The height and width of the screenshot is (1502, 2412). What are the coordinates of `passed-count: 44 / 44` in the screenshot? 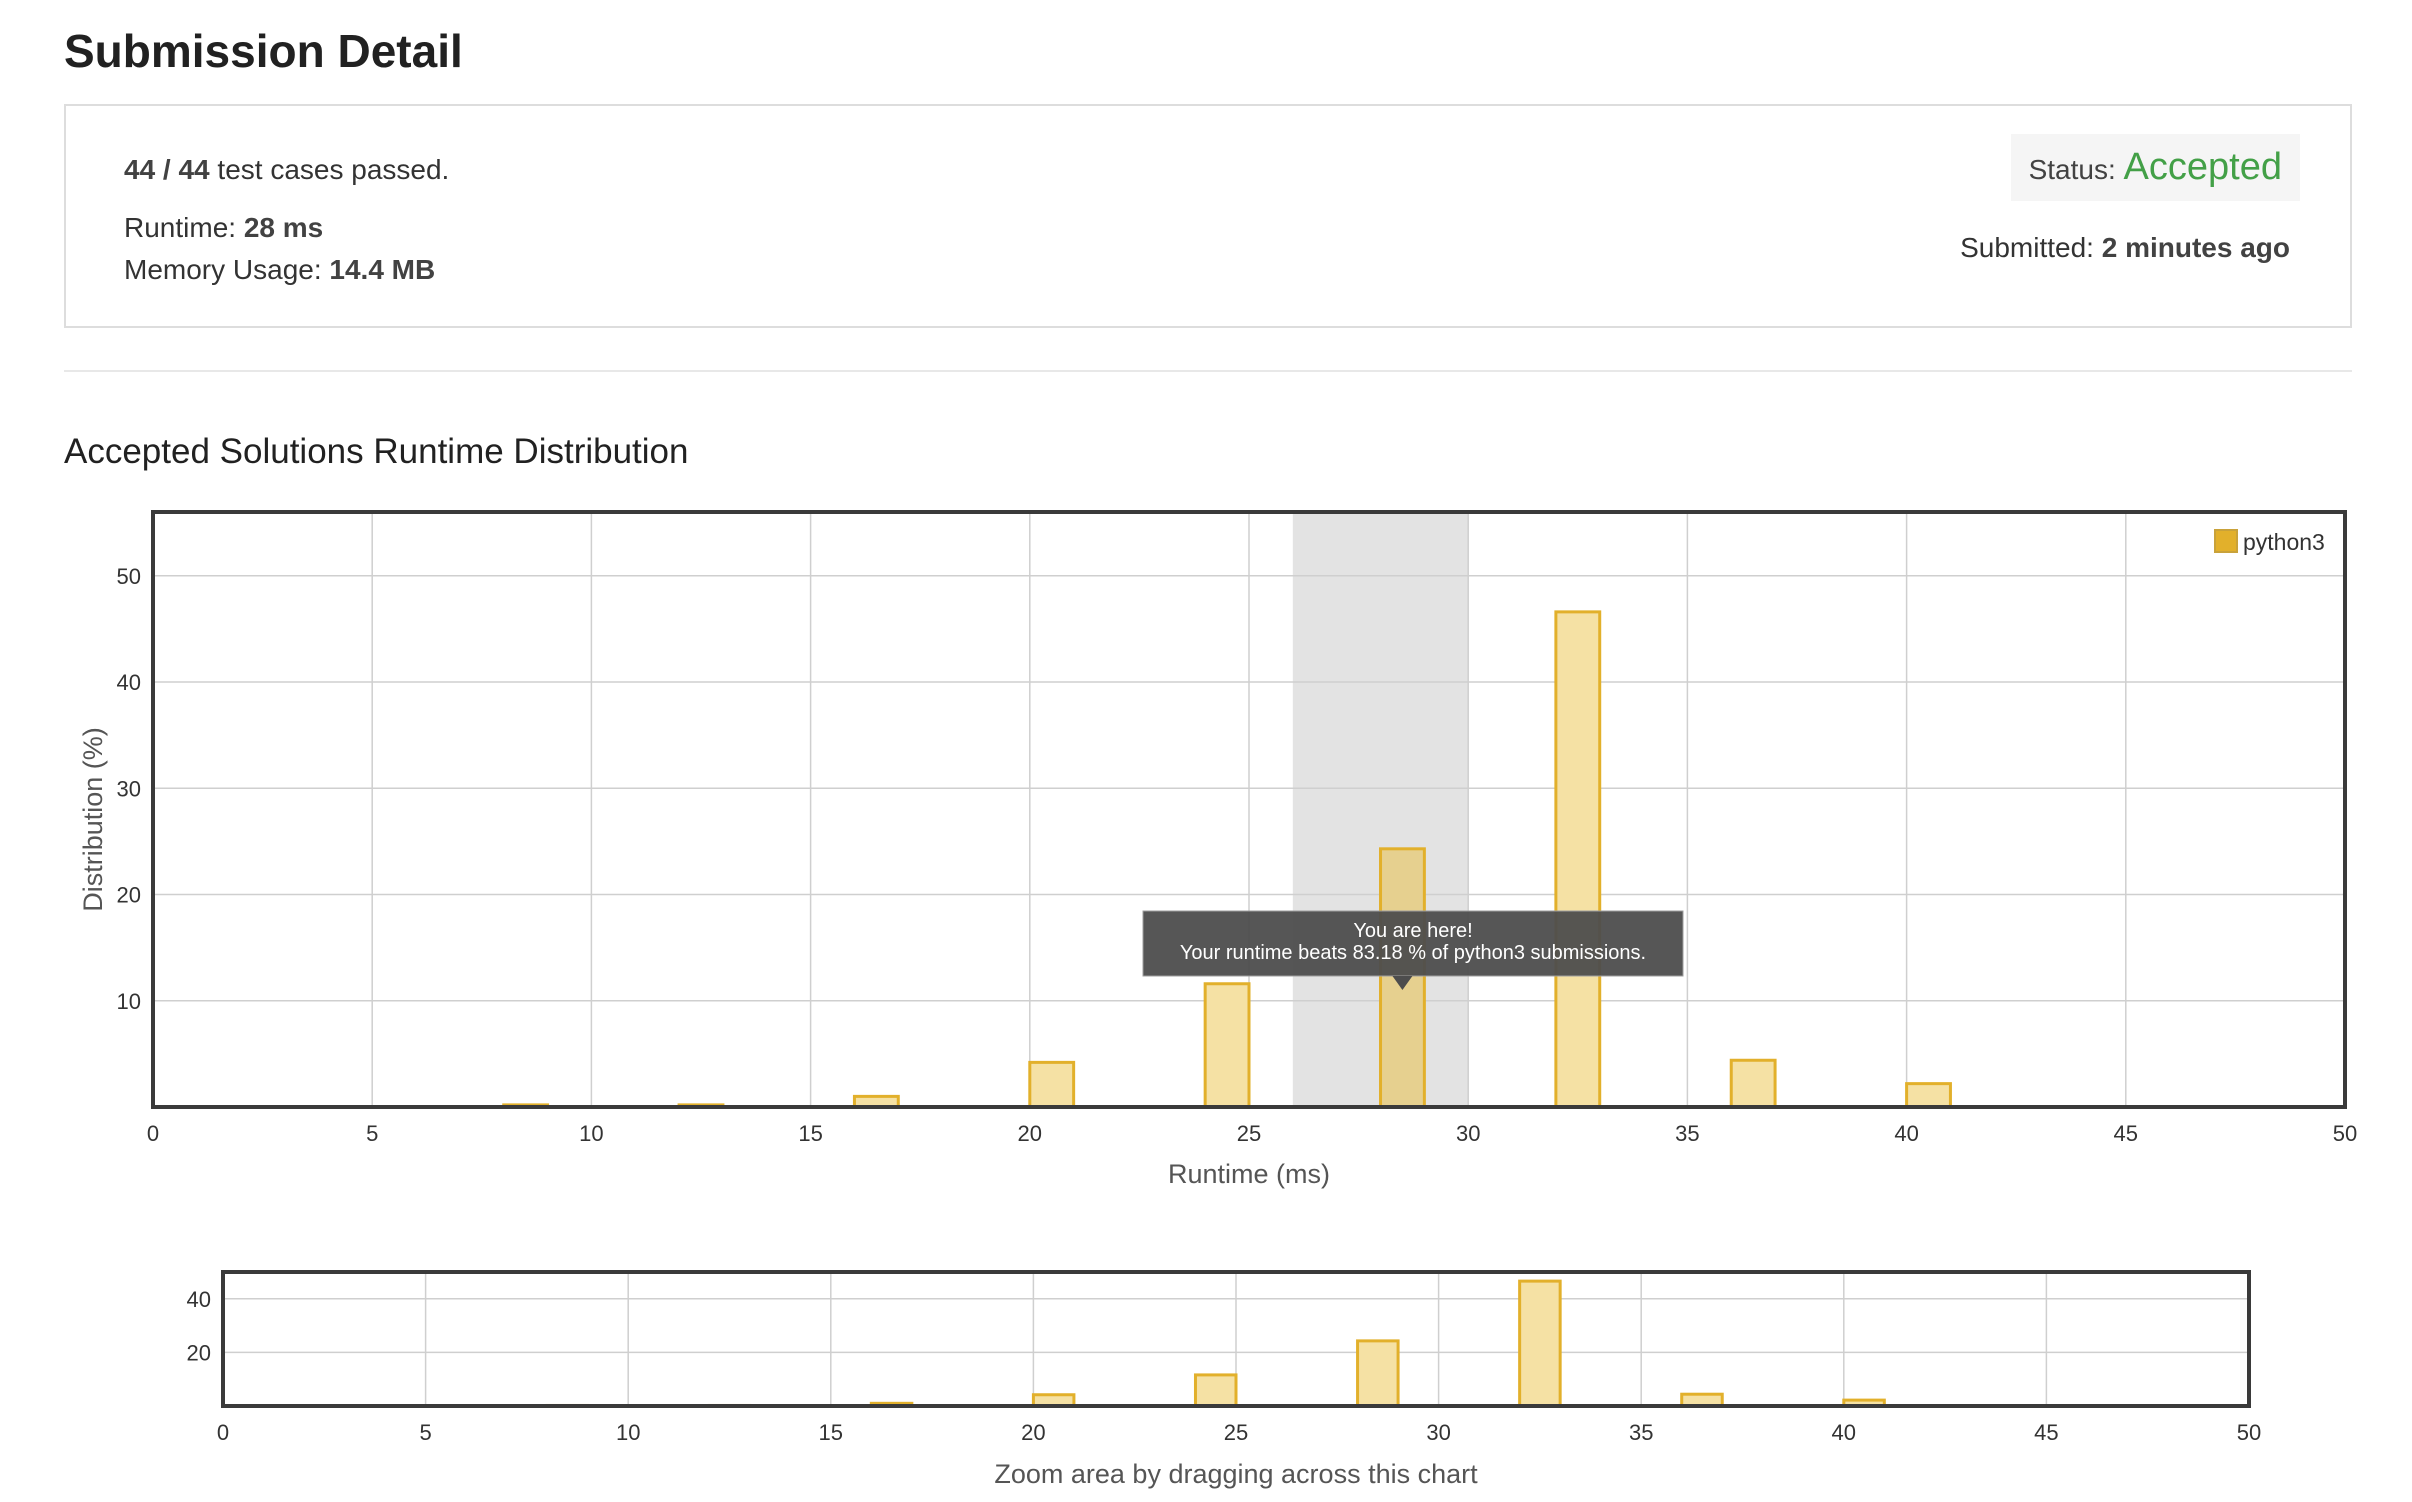 It's located at (167, 169).